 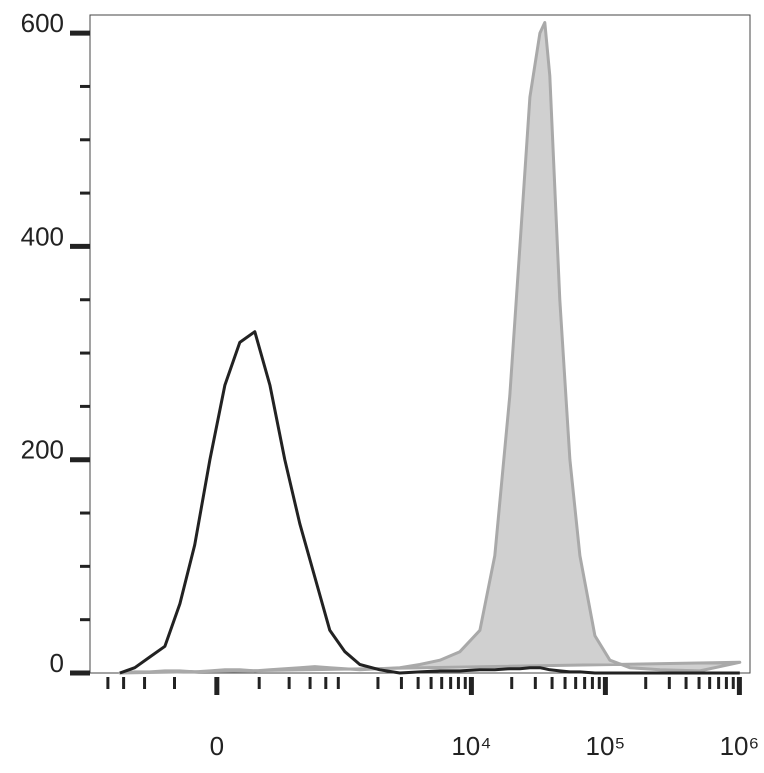 I want to click on x-tick-label: 0, so click(x=217, y=746).